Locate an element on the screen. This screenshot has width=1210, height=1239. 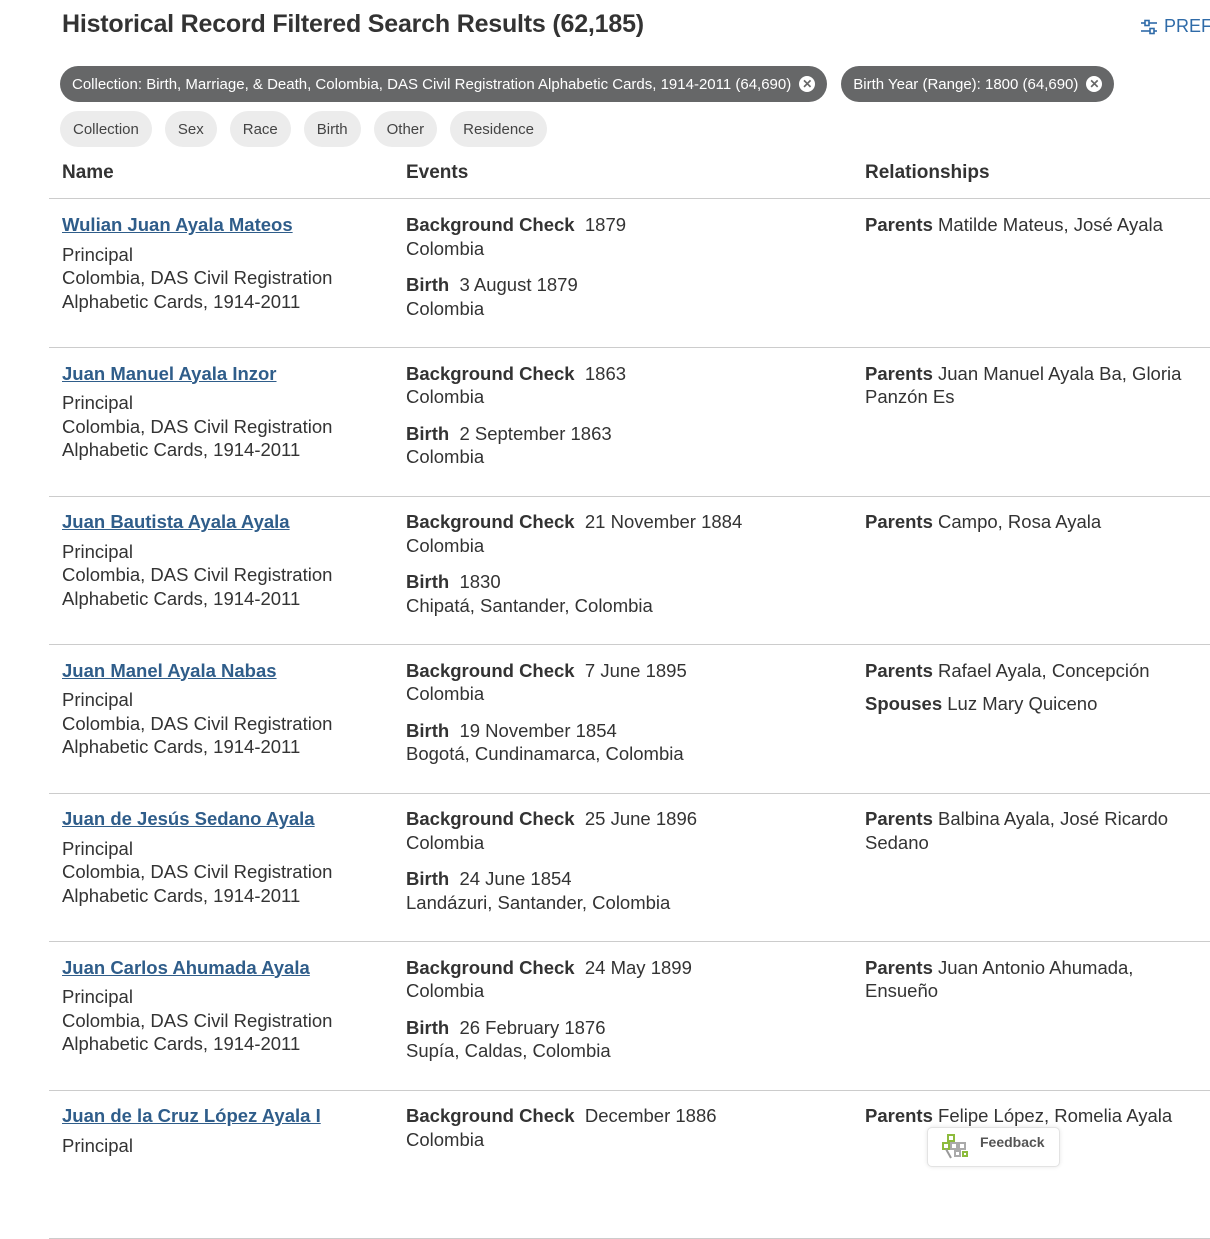
name-cell: Juan de la Cruz López Ayala I Principal is located at coordinates (222, 1130).